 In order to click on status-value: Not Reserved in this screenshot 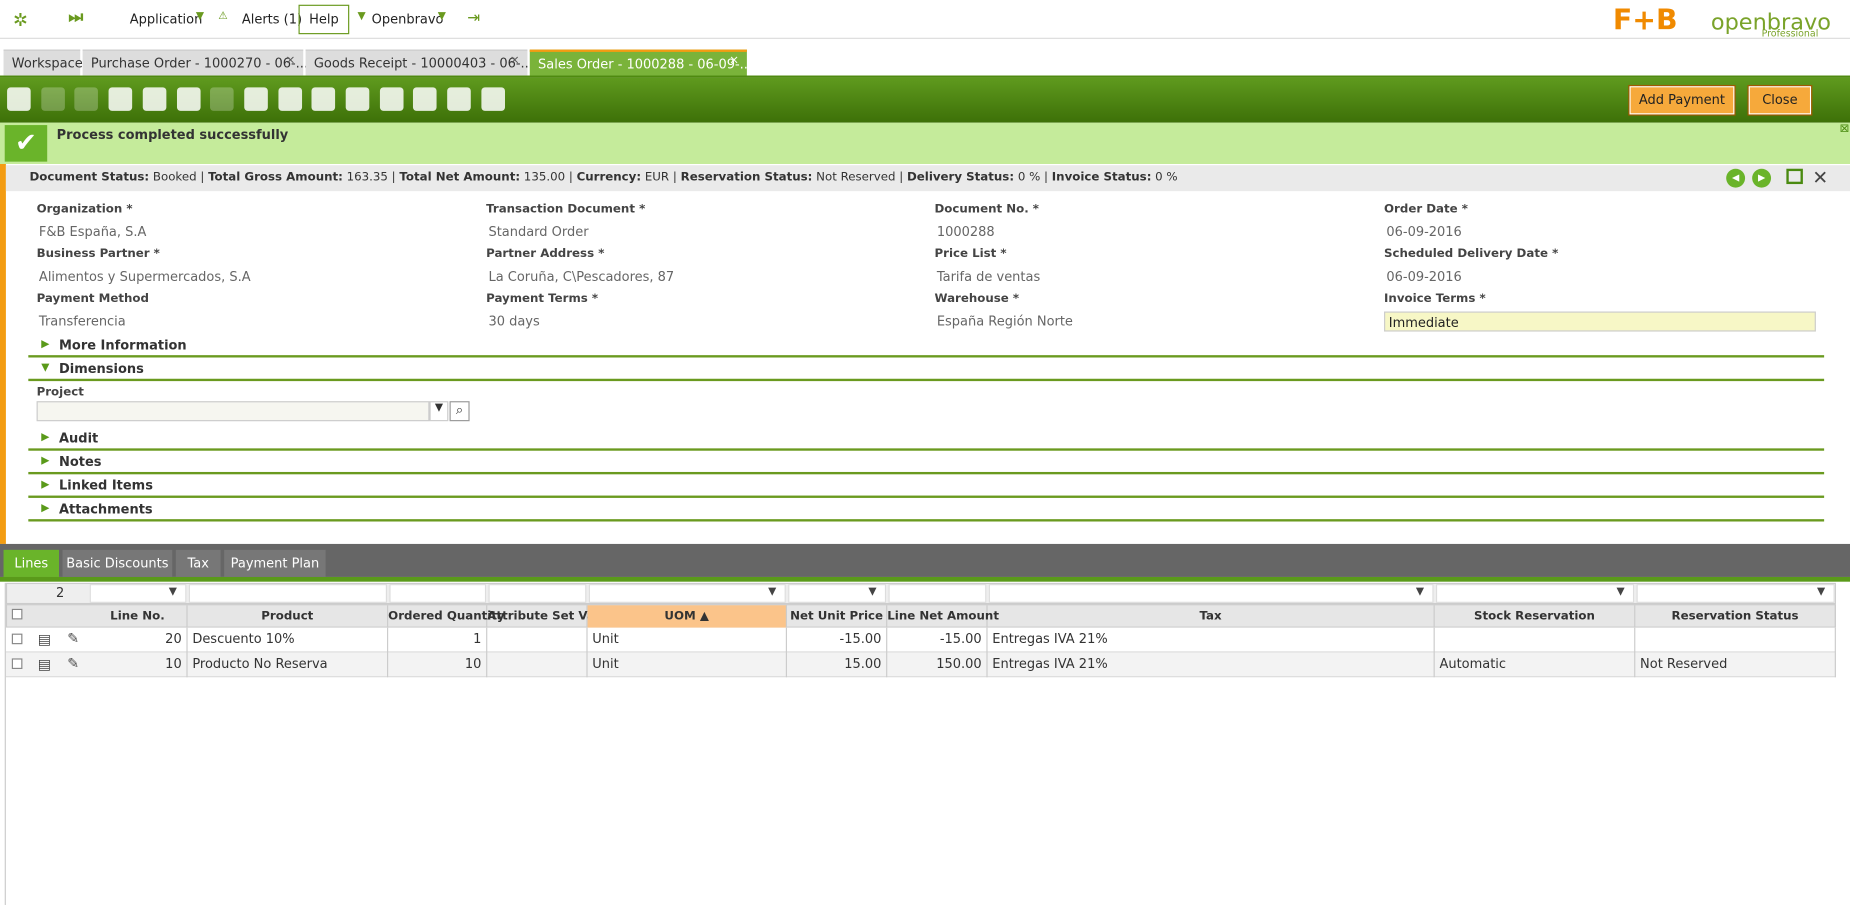, I will do `click(854, 178)`.